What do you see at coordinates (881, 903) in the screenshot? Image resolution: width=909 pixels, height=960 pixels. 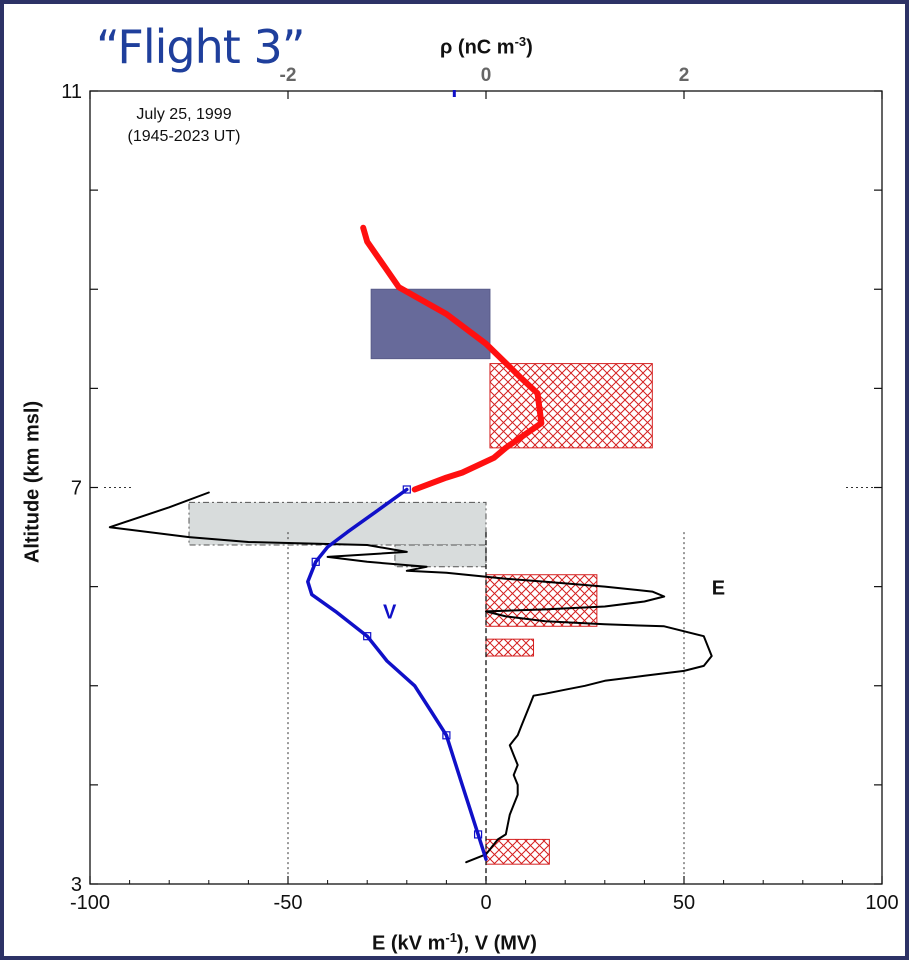 I see `x-tick-label: 100` at bounding box center [881, 903].